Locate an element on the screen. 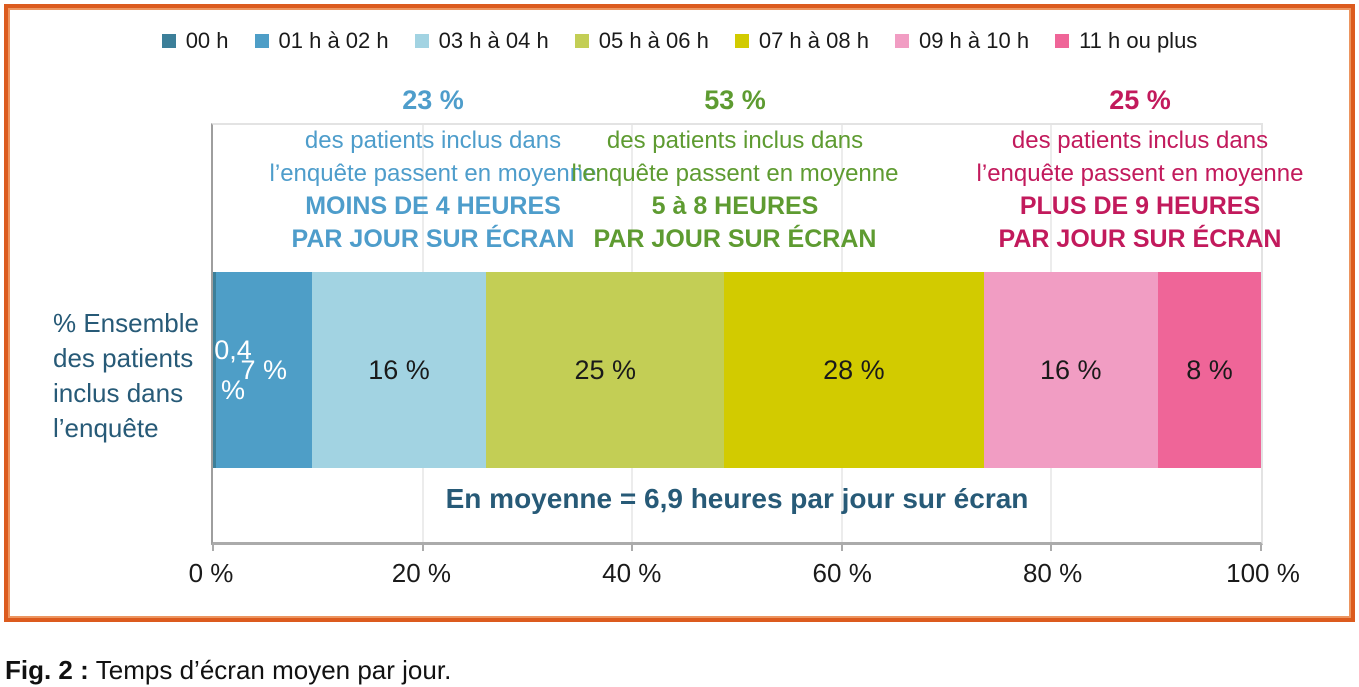 The image size is (1359, 687). legend-item: 11 h ou plus is located at coordinates (1126, 41).